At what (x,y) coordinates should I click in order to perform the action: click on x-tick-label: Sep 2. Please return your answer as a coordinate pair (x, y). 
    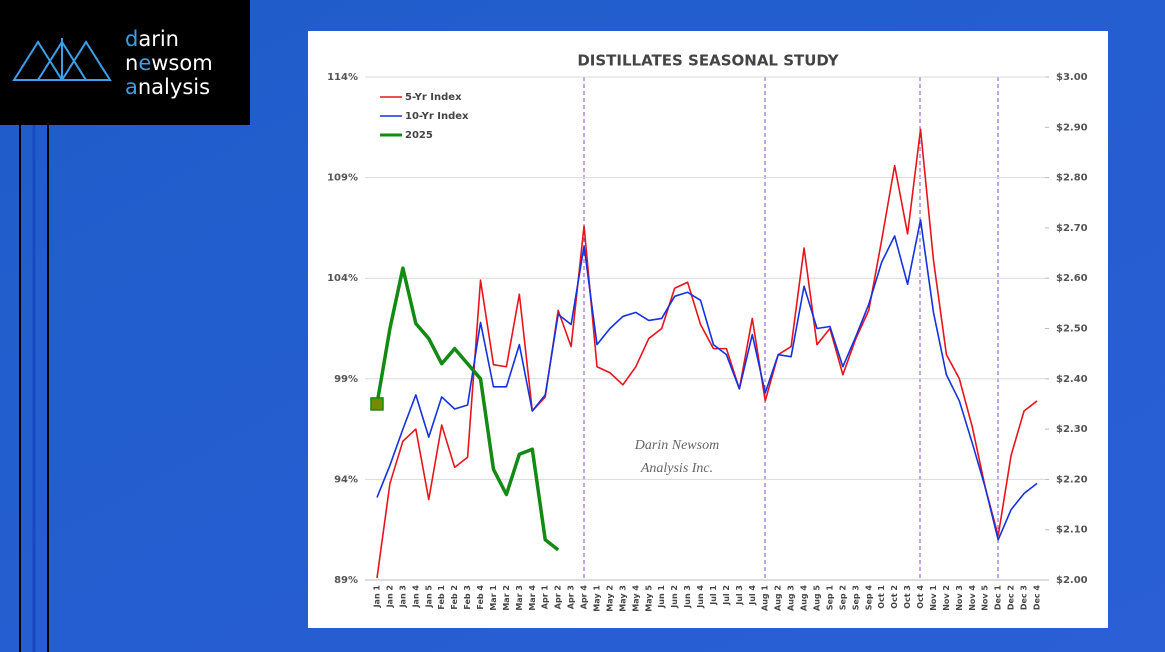
    Looking at the image, I should click on (842, 597).